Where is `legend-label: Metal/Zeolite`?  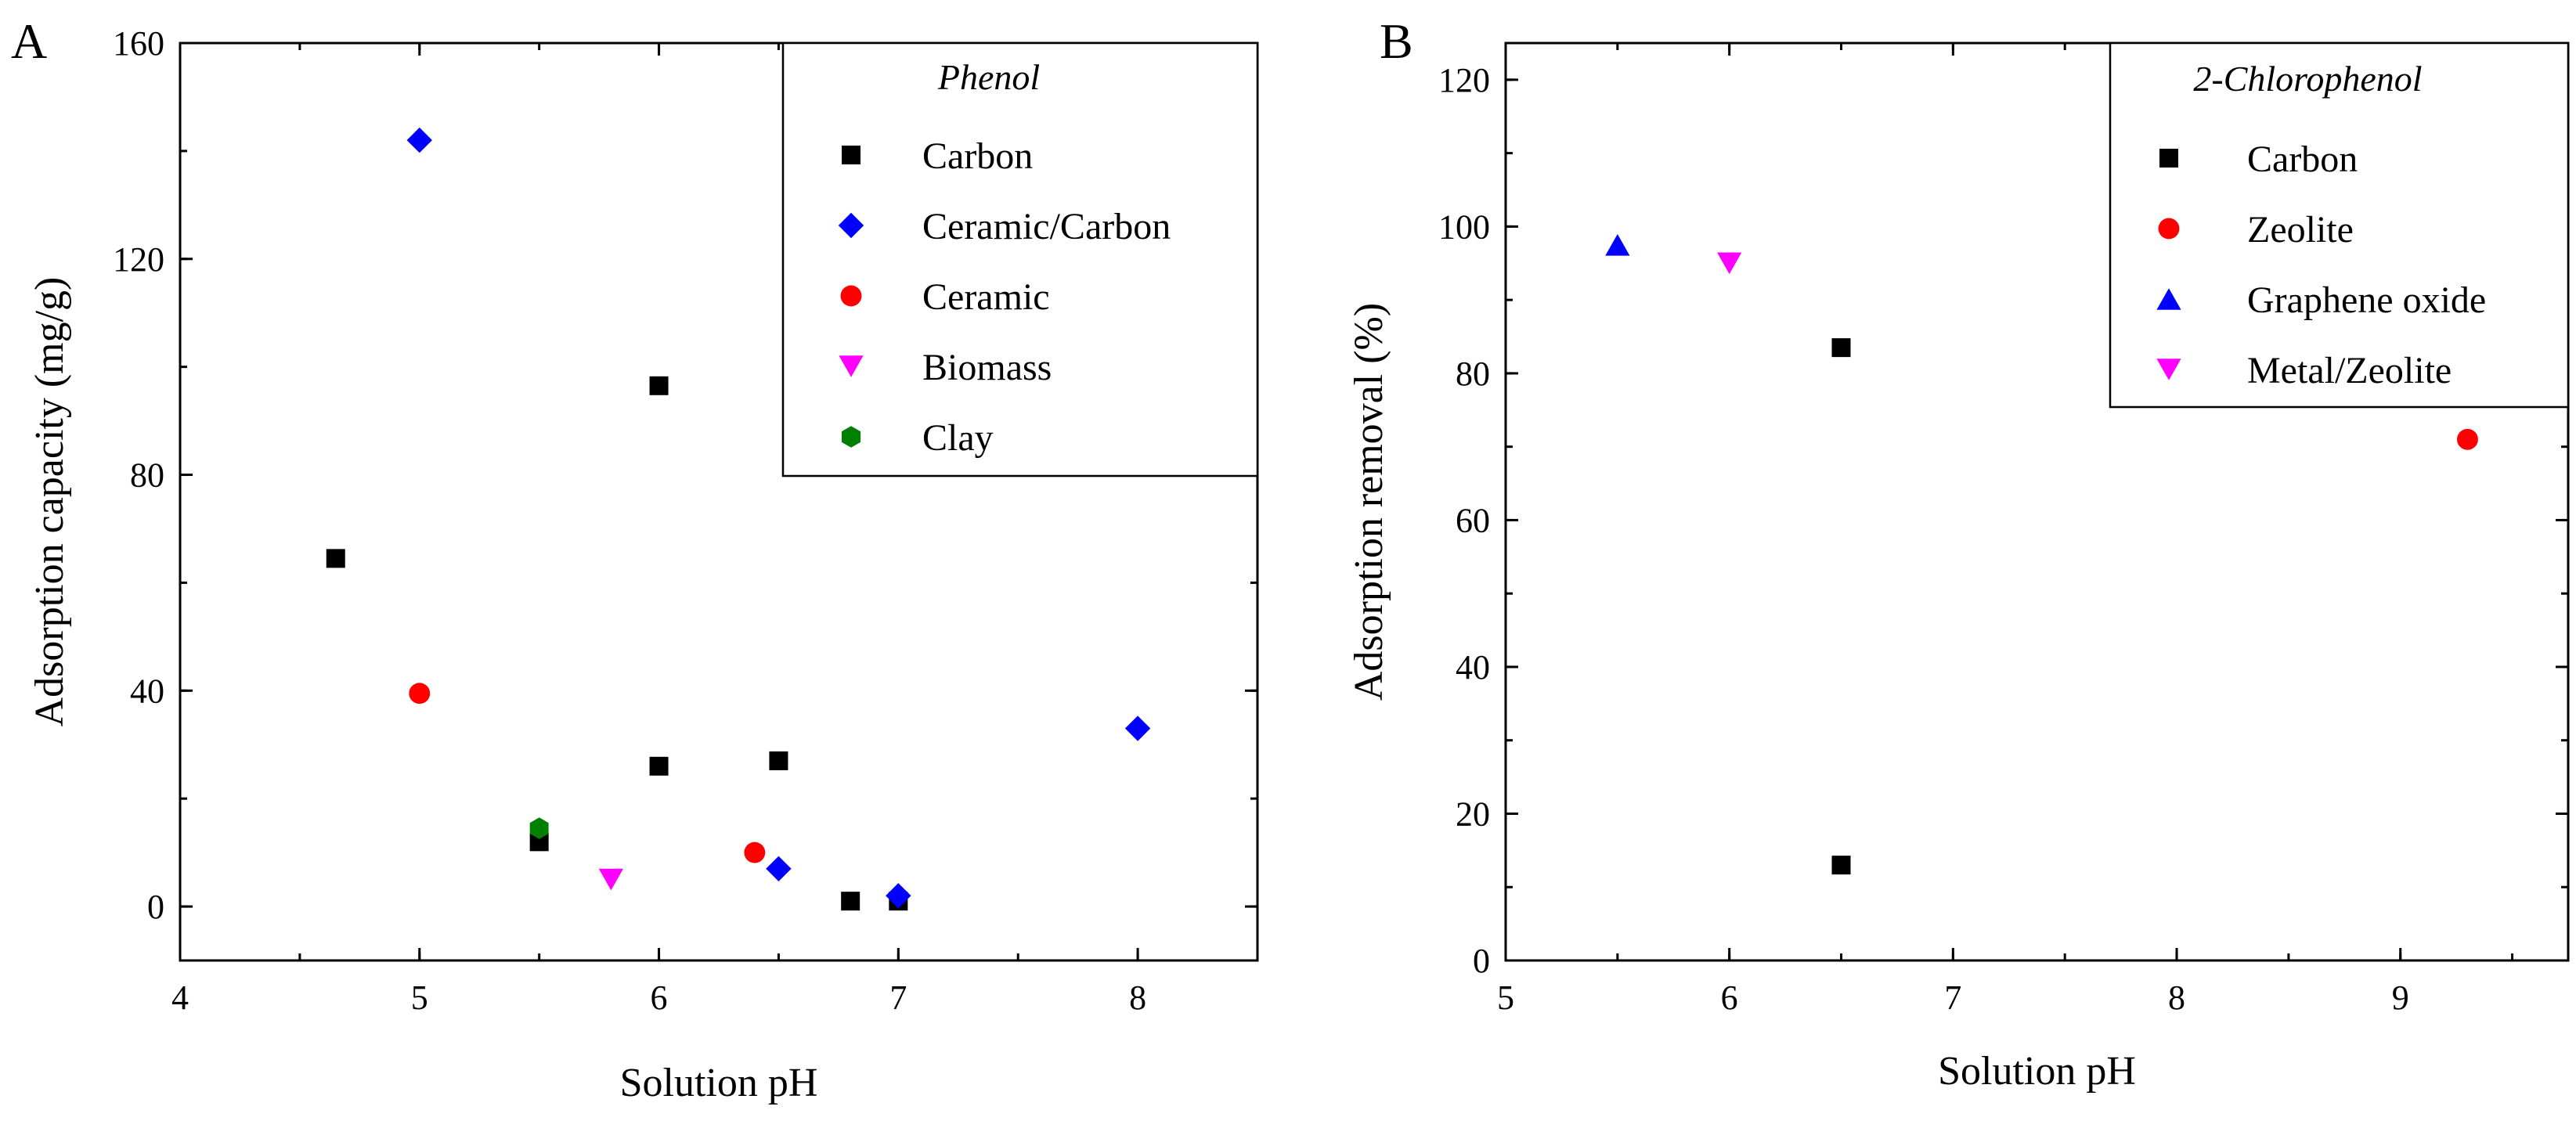
legend-label: Metal/Zeolite is located at coordinates (2349, 370).